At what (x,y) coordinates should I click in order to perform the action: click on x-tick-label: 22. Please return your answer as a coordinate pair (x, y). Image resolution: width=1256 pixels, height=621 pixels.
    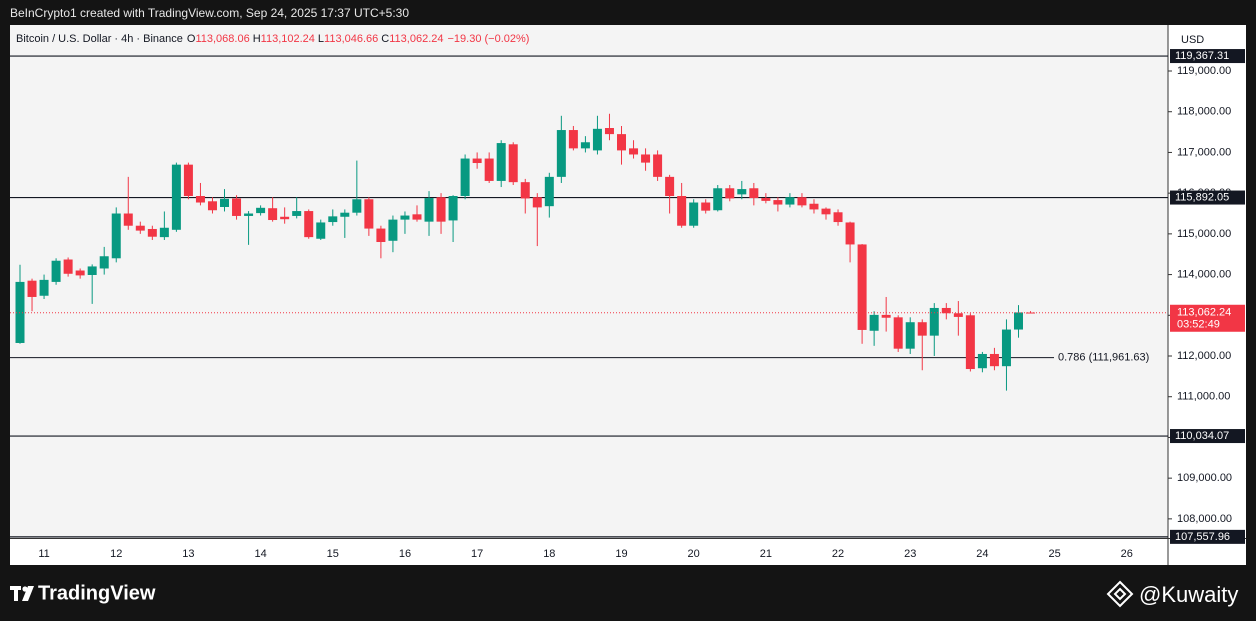
    Looking at the image, I should click on (838, 554).